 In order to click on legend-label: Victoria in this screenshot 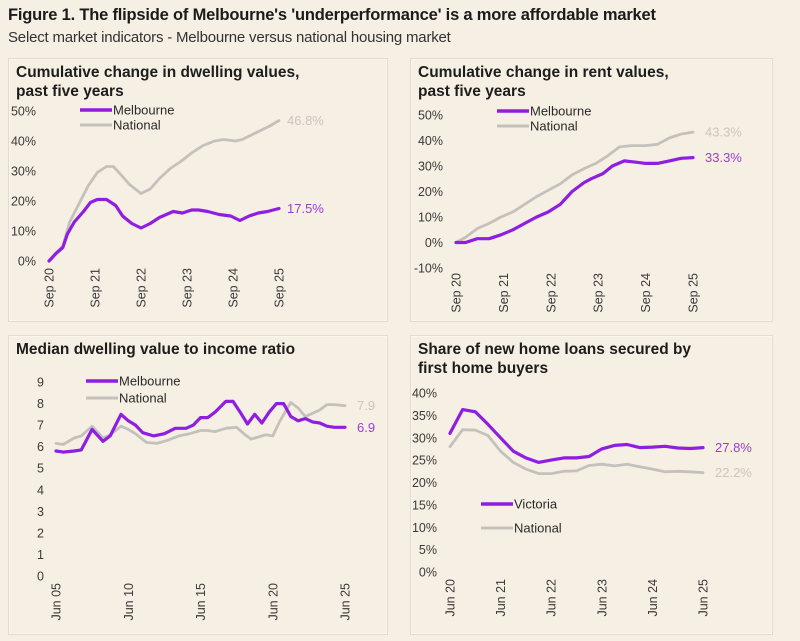, I will do `click(536, 504)`.